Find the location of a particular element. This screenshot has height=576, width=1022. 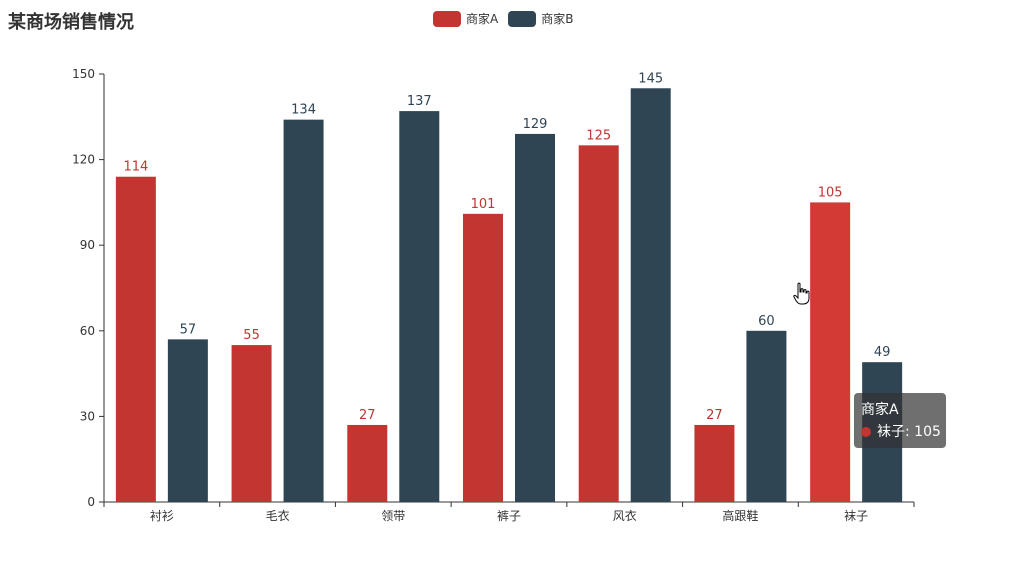

legend-swatch-a is located at coordinates (447, 18).